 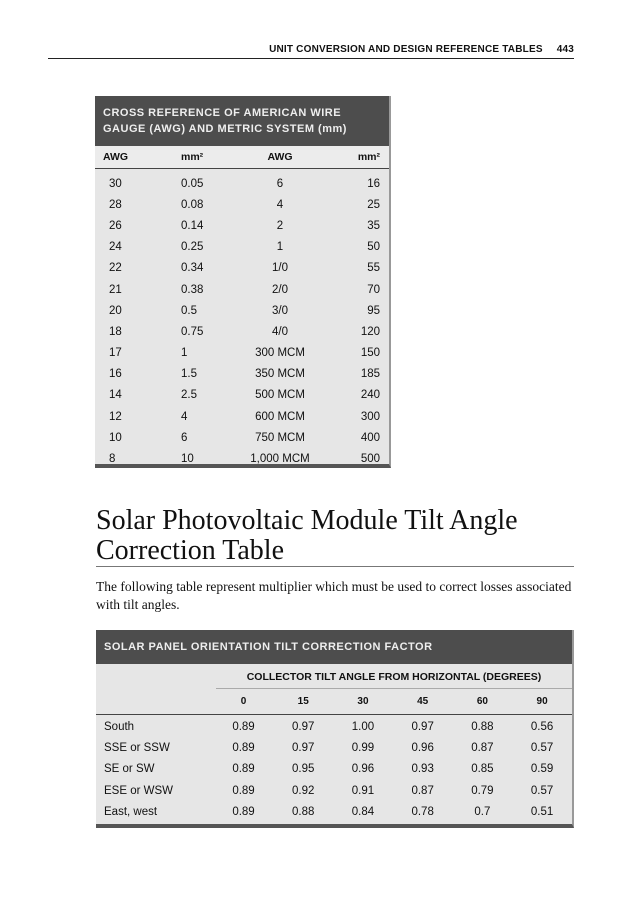 What do you see at coordinates (370, 374) in the screenshot?
I see `table-cell: 185` at bounding box center [370, 374].